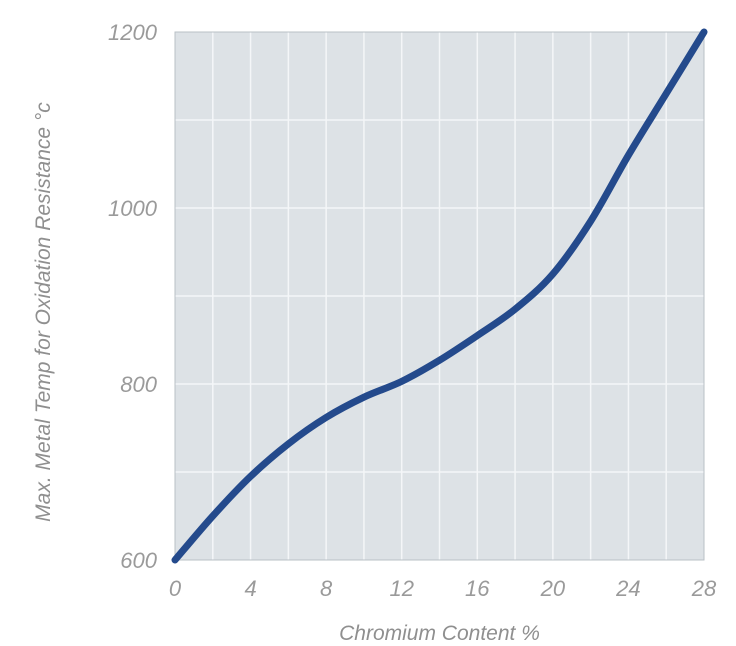 Image resolution: width=736 pixels, height=646 pixels. What do you see at coordinates (133, 208) in the screenshot?
I see `y-tick-label: 1000` at bounding box center [133, 208].